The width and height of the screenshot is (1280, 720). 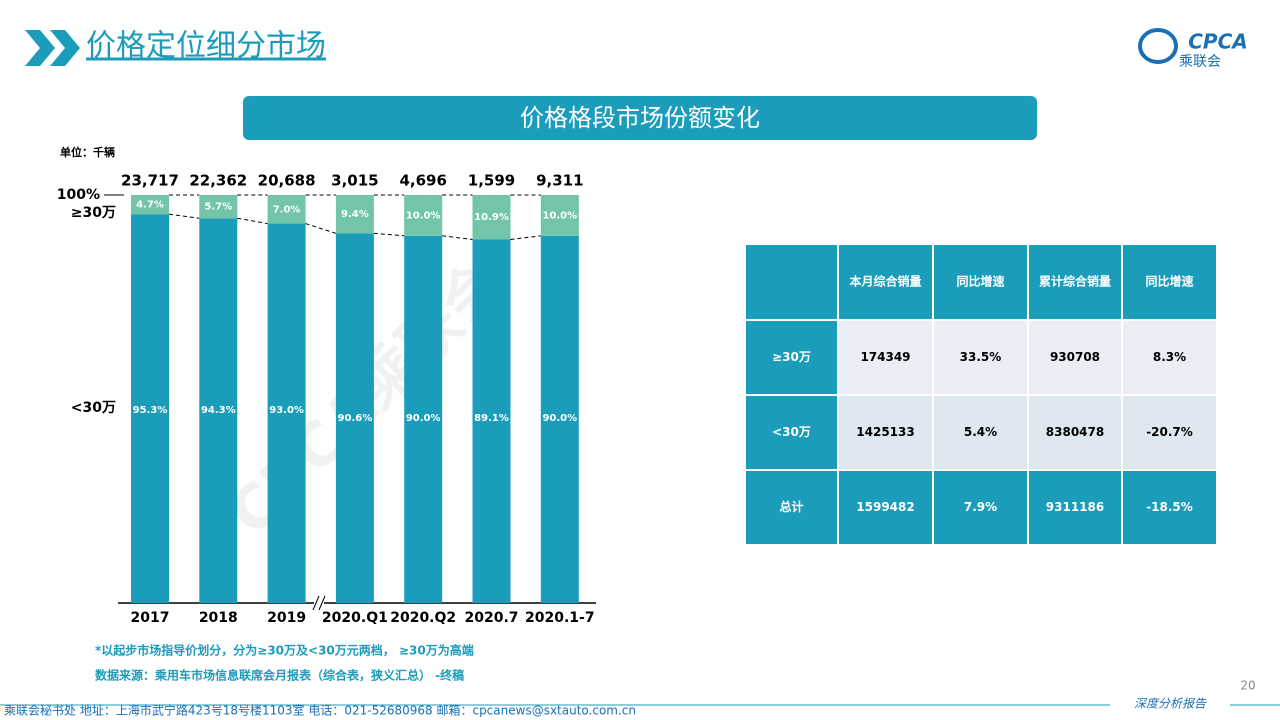 I want to click on table-text: 1425133, so click(x=885, y=432).